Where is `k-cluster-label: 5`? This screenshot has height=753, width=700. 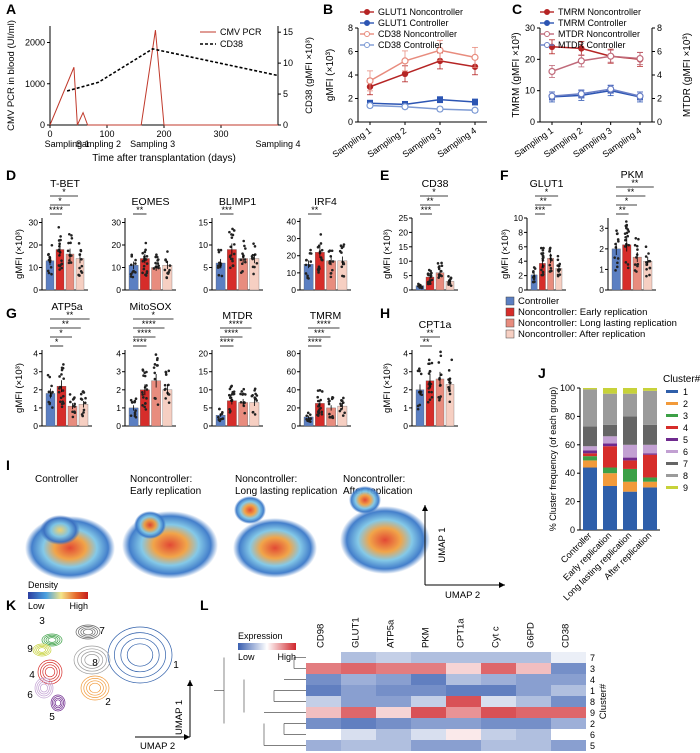 k-cluster-label: 5 is located at coordinates (52, 717).